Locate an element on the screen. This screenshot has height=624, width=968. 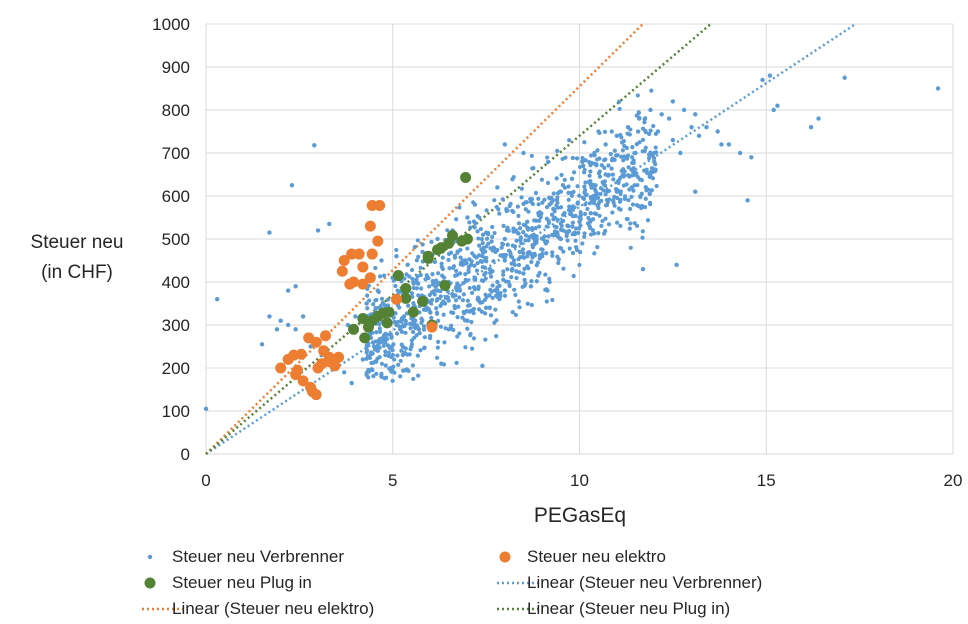
y-tick-label: 1000 is located at coordinates (171, 24).